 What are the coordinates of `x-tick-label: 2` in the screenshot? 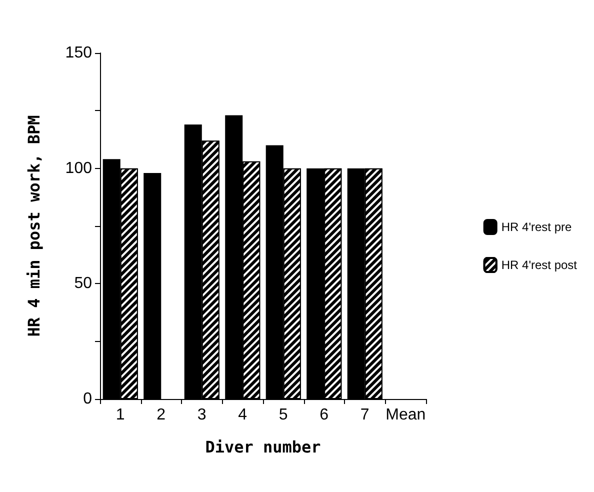 It's located at (161, 415).